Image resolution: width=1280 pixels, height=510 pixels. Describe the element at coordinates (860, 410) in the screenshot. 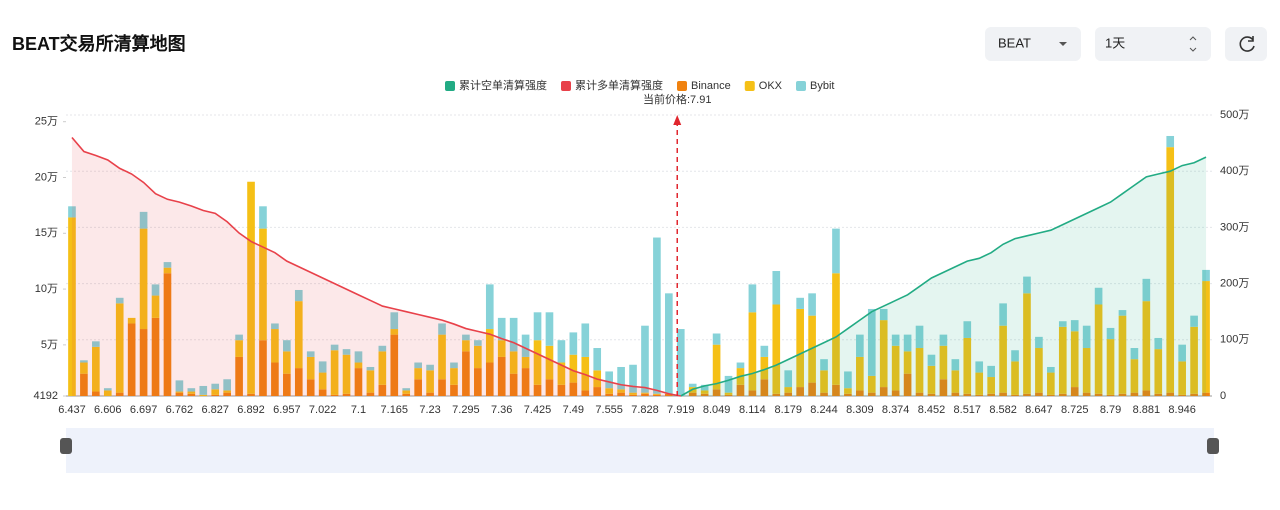

I see `x-tick-label: 8.309` at that location.